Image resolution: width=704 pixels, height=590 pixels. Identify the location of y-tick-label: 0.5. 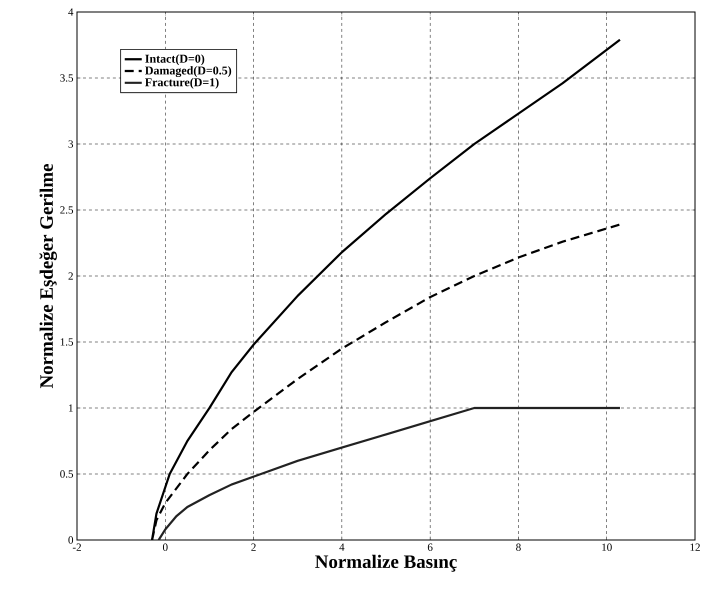
(67, 474).